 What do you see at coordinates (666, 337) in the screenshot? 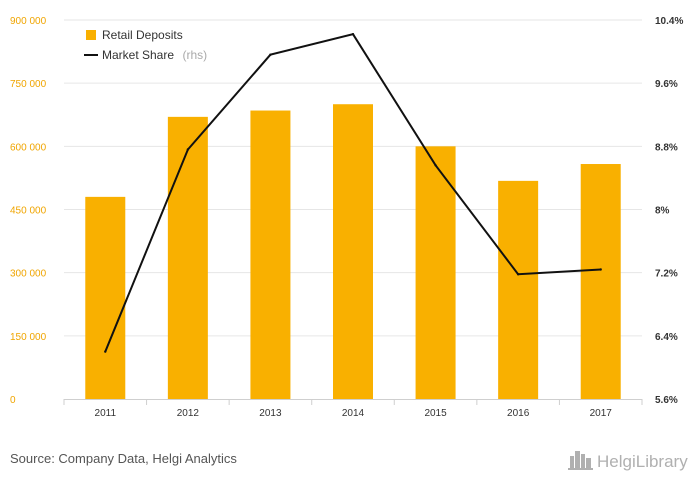
I see `y-right-tick-label: 6.4%` at bounding box center [666, 337].